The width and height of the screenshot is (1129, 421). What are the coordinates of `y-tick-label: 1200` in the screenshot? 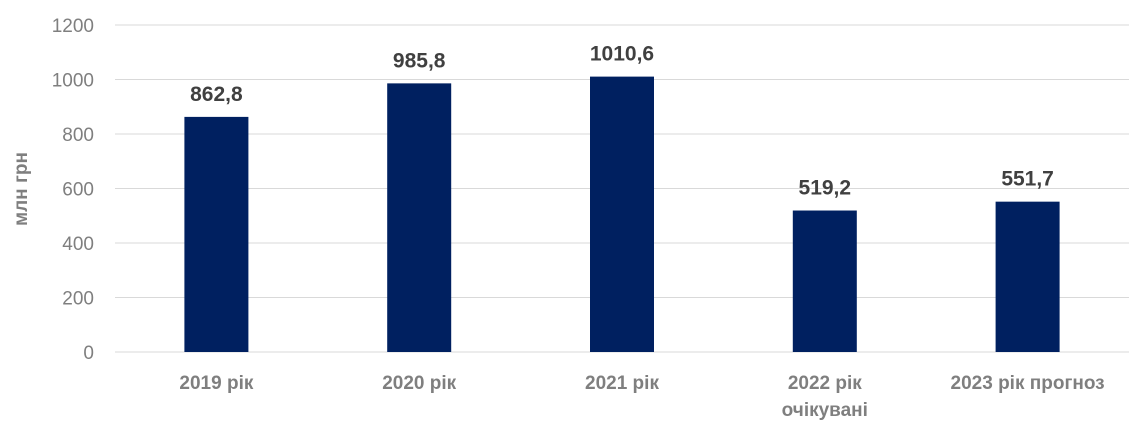 It's located at (73, 26).